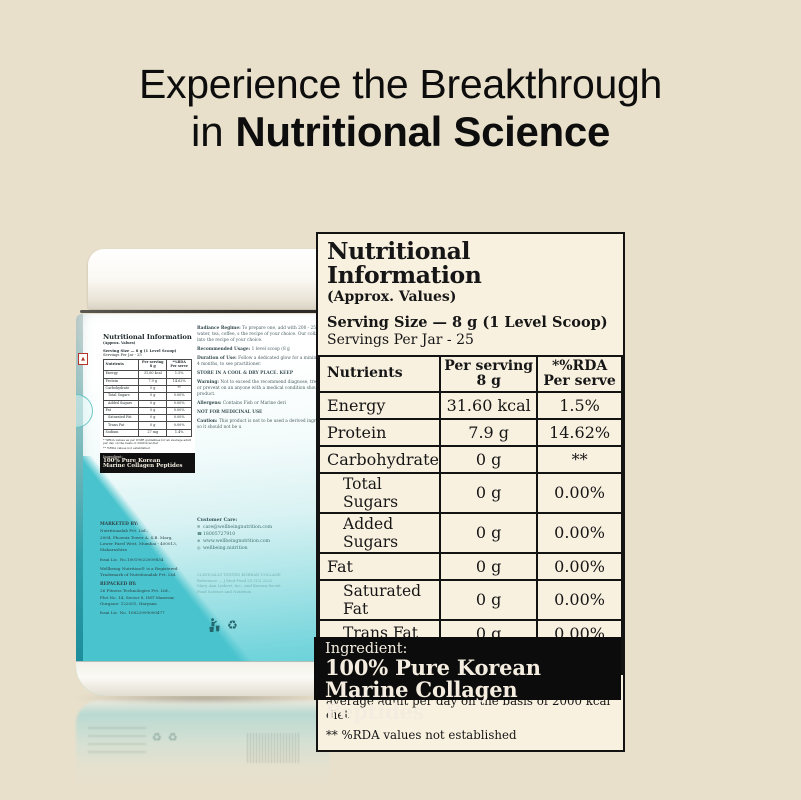  I want to click on col-nutrients: Nutrients, so click(379, 373).